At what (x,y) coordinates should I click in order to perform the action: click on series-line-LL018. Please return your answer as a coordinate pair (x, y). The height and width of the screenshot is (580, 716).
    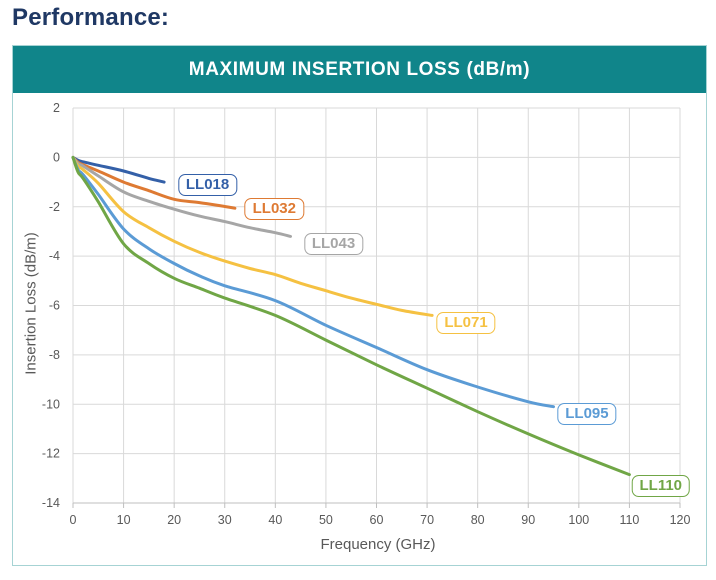
    Looking at the image, I should click on (118, 169).